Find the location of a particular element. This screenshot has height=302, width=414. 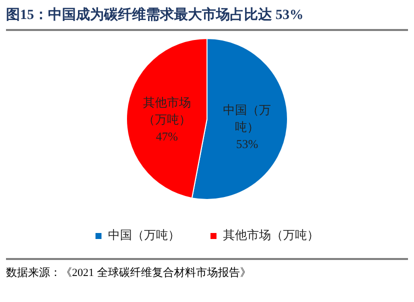

slice-label: 中国（万吨） is located at coordinates (247, 118).